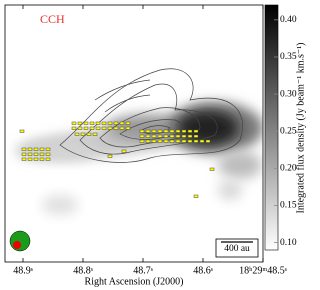  What do you see at coordinates (23, 270) in the screenshot?
I see `x-tick-label: 48.9ˢ` at bounding box center [23, 270].